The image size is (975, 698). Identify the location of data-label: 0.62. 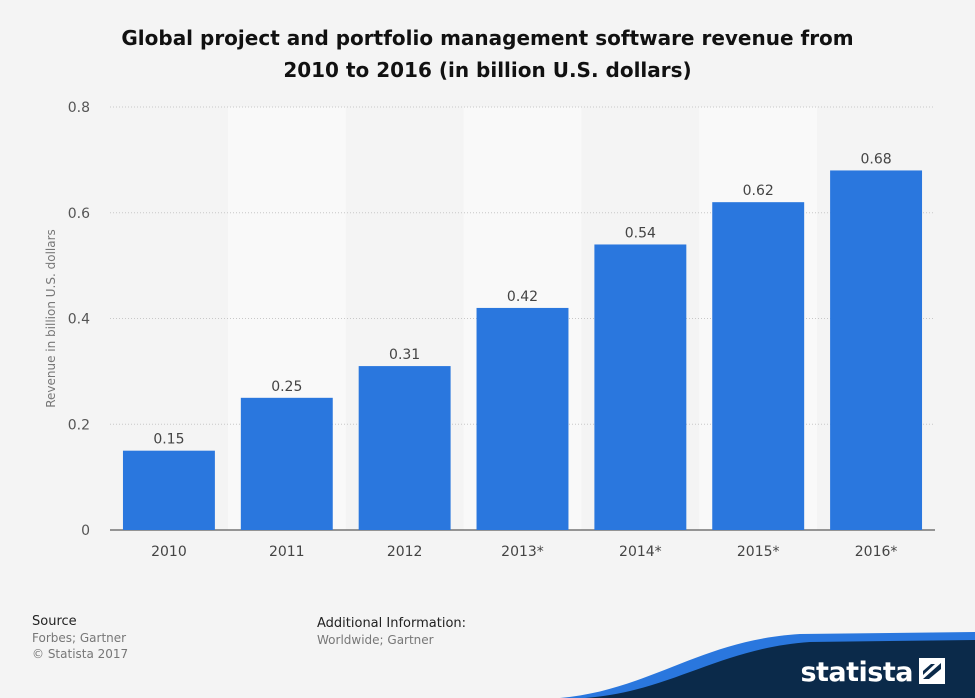
(758, 191).